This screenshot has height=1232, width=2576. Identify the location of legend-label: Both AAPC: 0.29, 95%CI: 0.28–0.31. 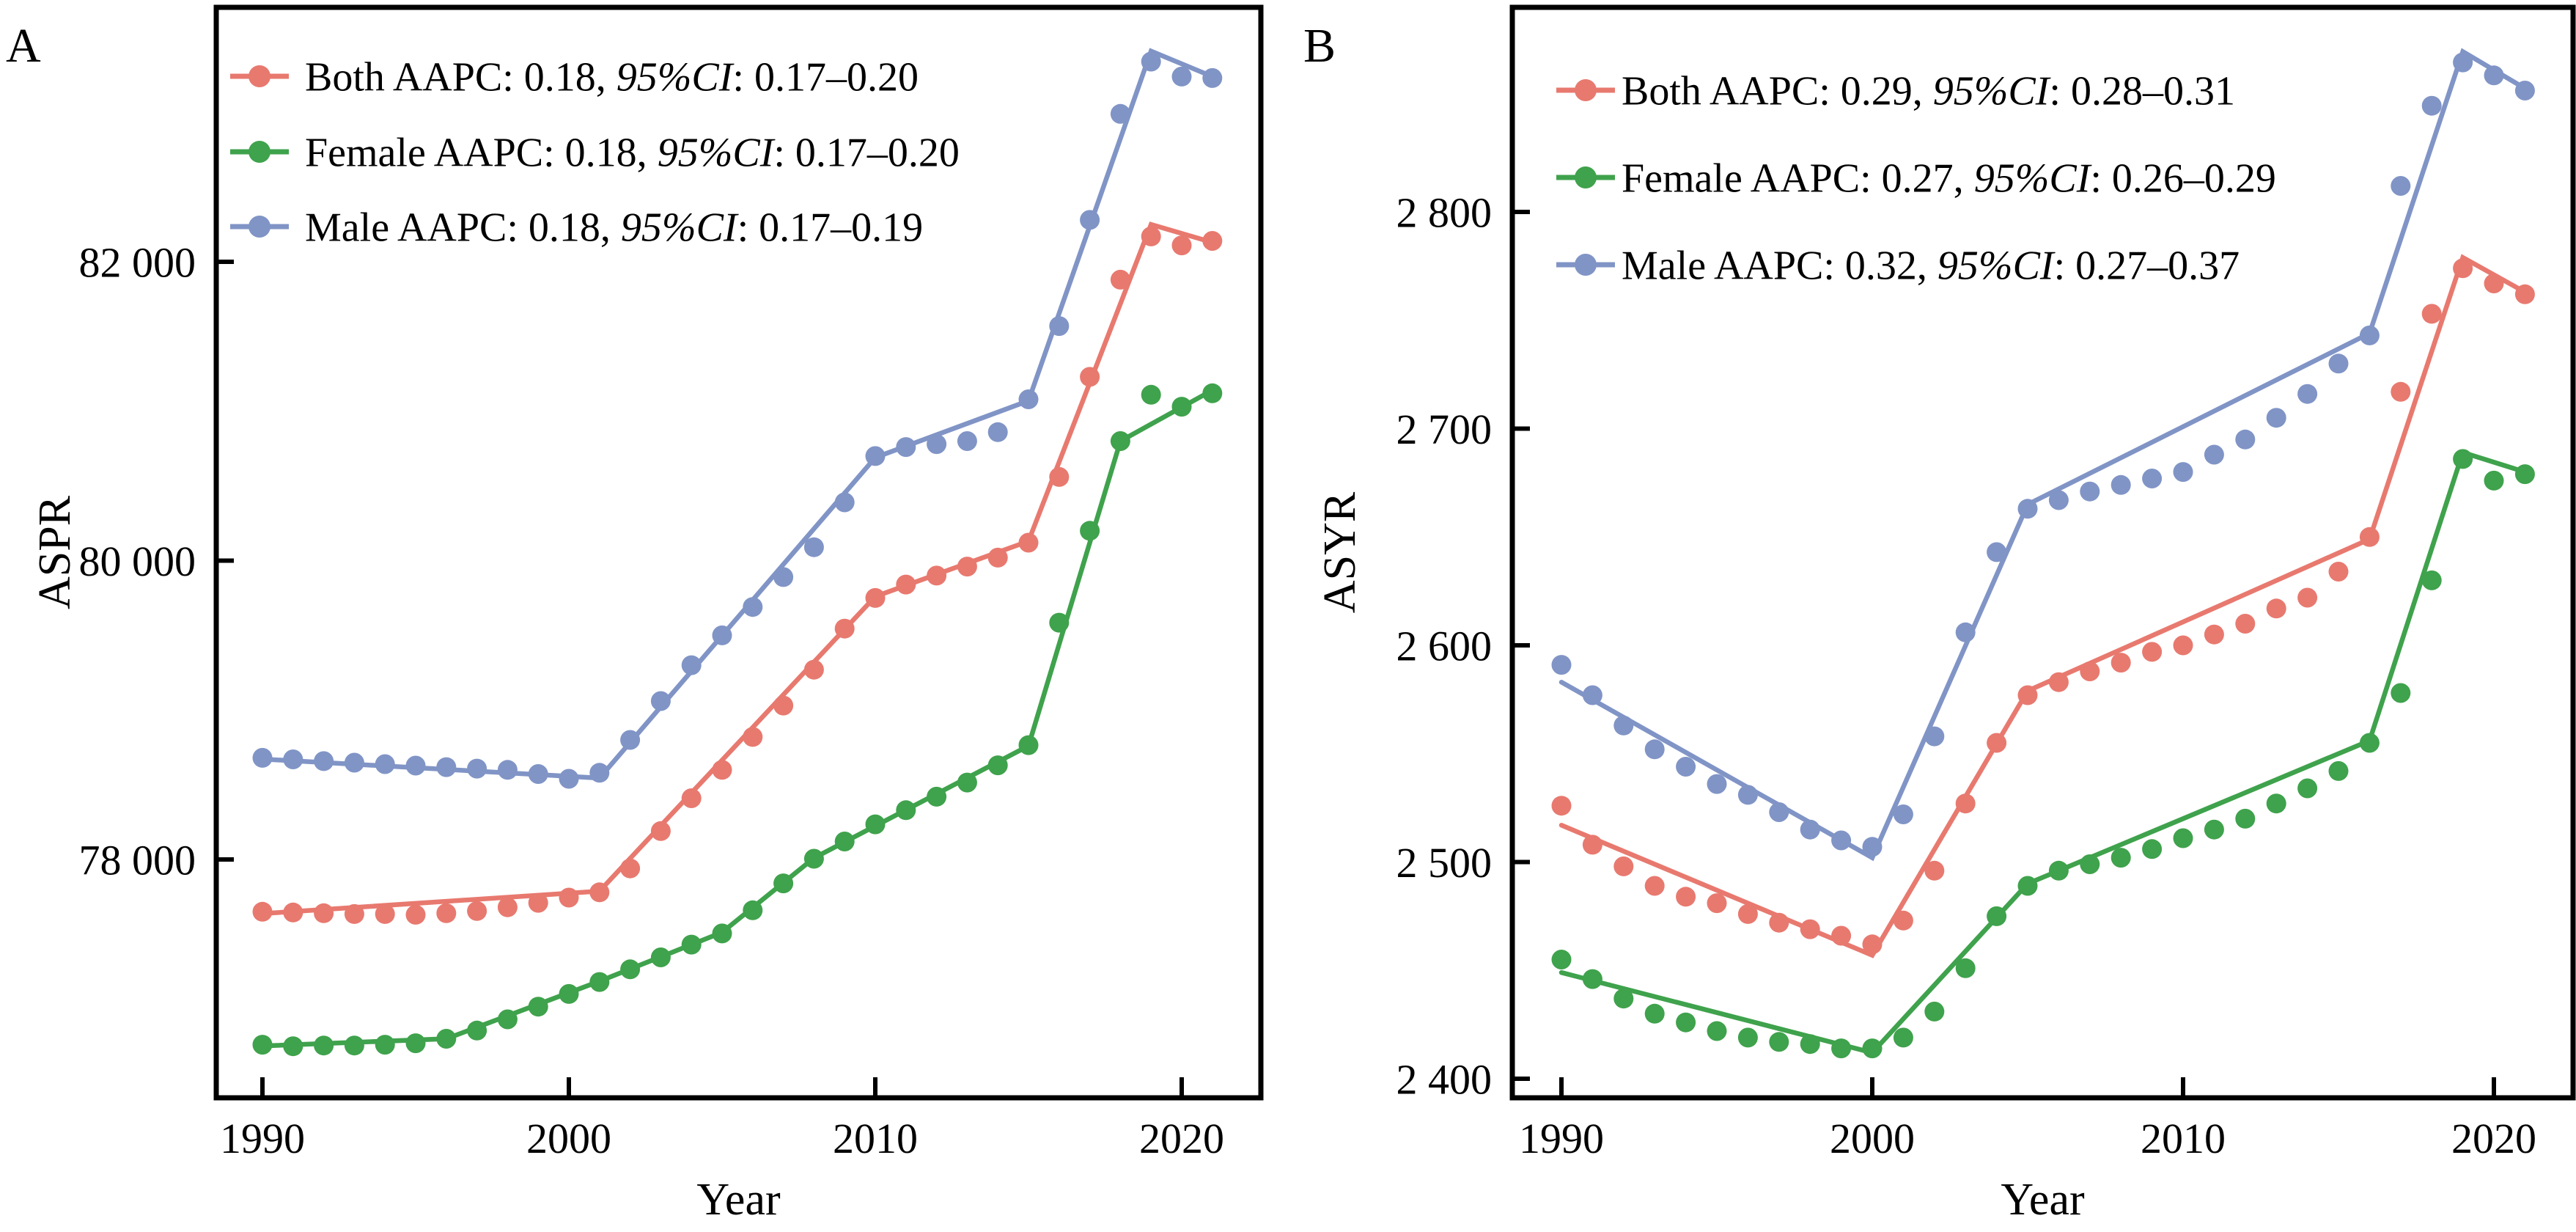
(1929, 91).